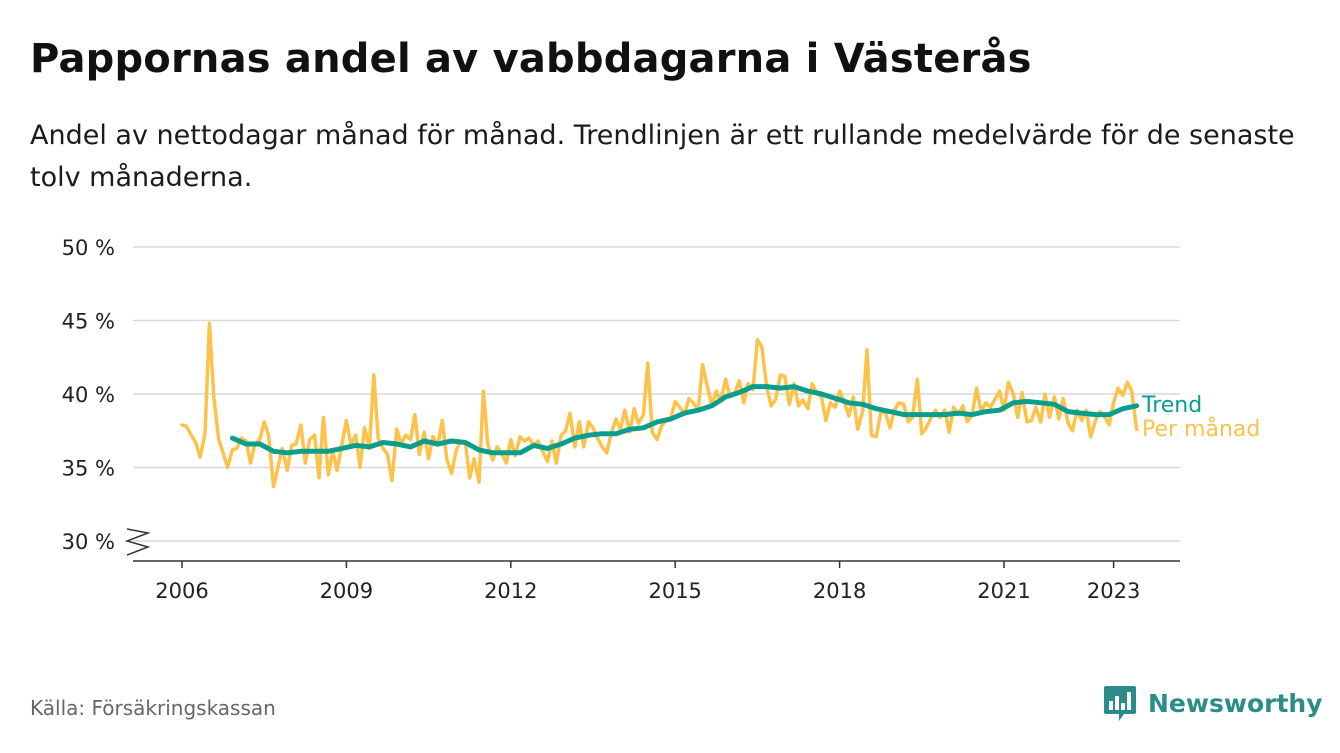 The height and width of the screenshot is (753, 1340). I want to click on y-tick-label: 35 %, so click(88, 469).